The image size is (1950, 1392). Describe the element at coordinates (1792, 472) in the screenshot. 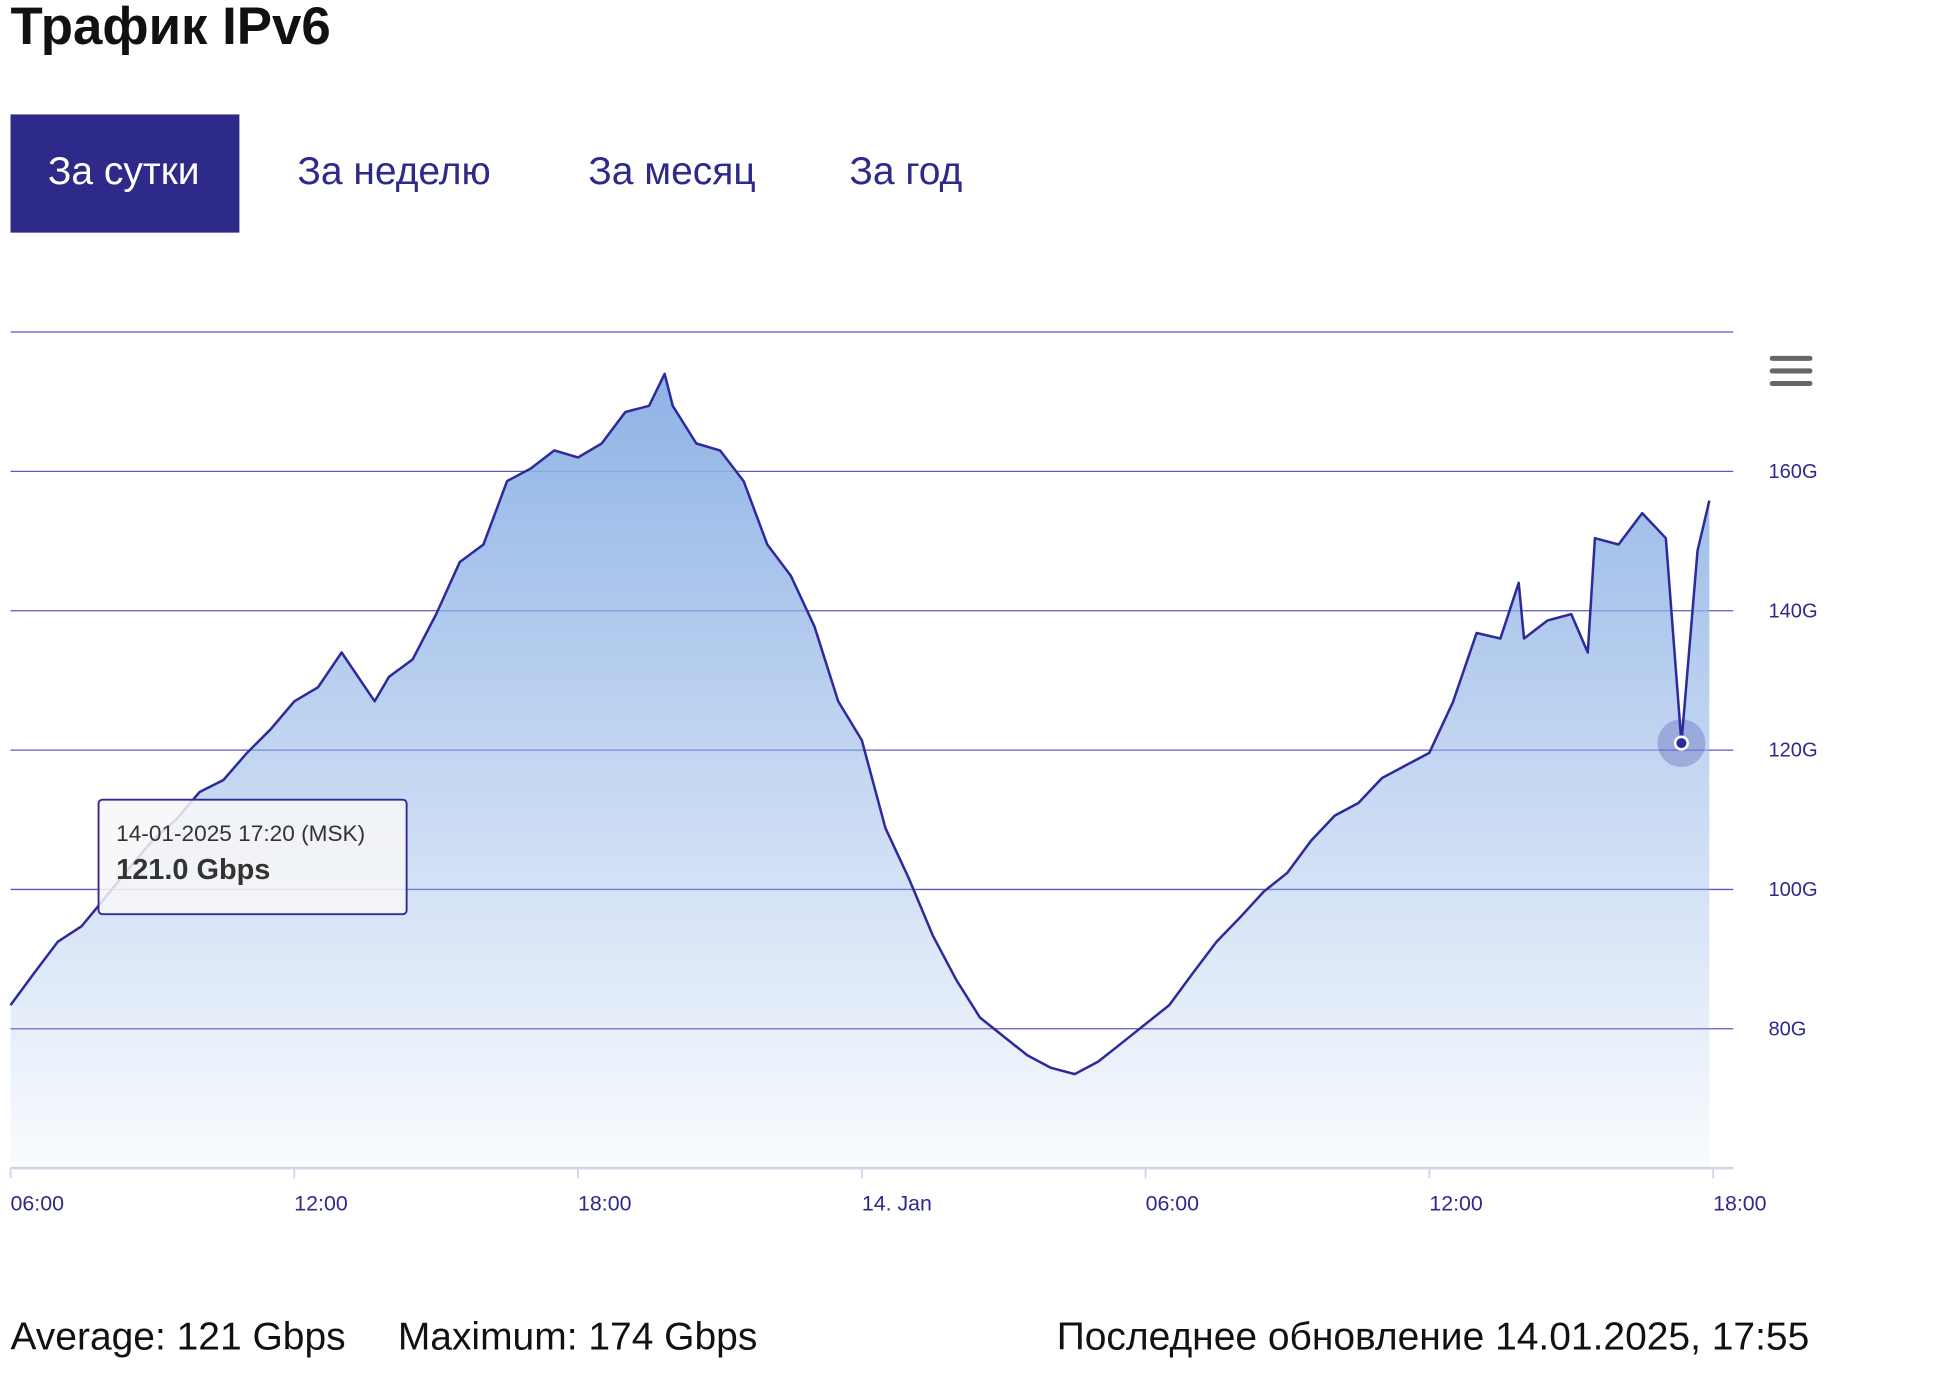

I see `y-tick-label: 160G` at that location.